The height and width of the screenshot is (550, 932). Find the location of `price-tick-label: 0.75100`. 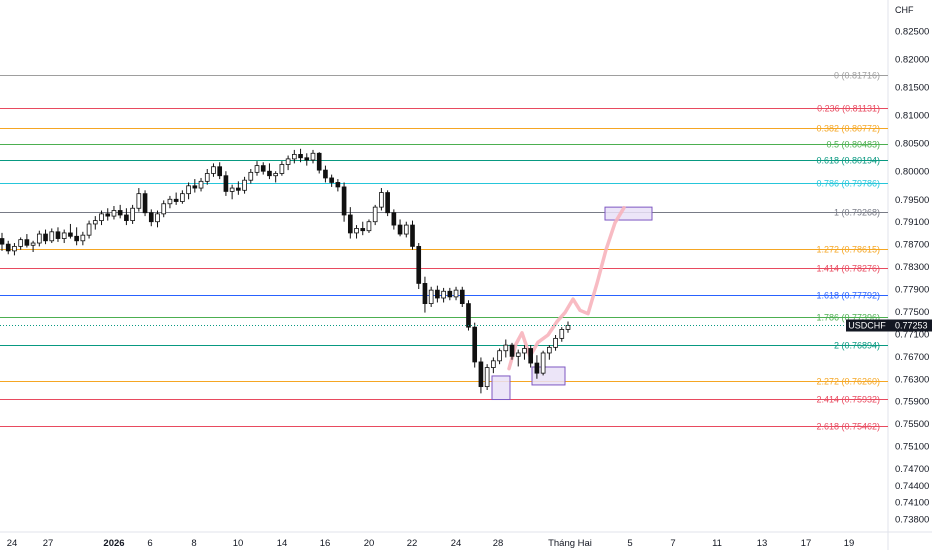

price-tick-label: 0.75100 is located at coordinates (912, 447).